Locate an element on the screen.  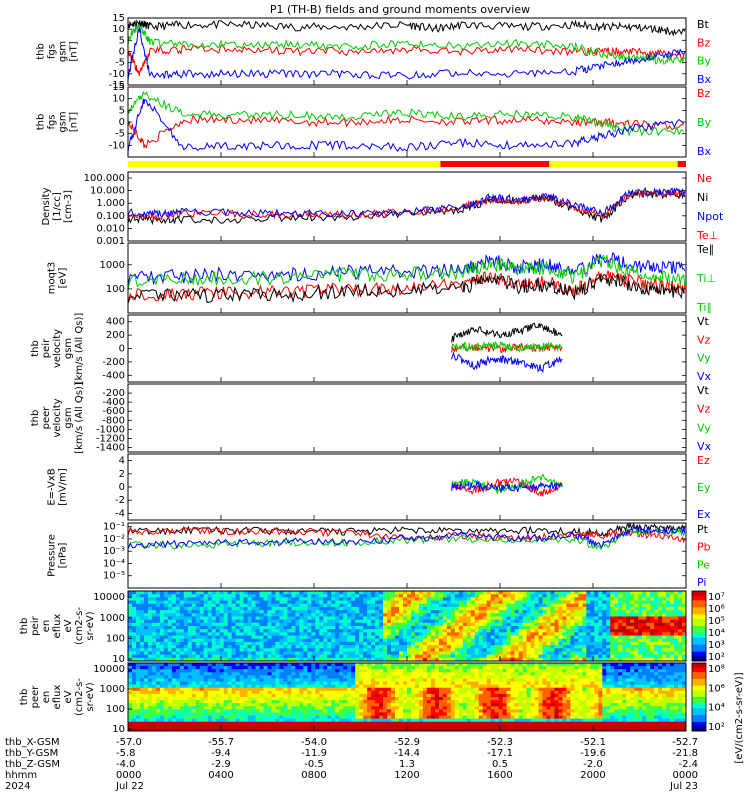
series-line-Ti⊥ is located at coordinates (406, 269).